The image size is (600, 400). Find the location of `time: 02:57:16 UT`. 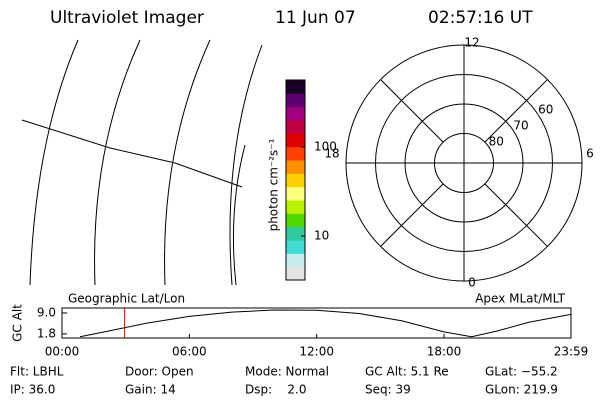

time: 02:57:16 UT is located at coordinates (480, 18).